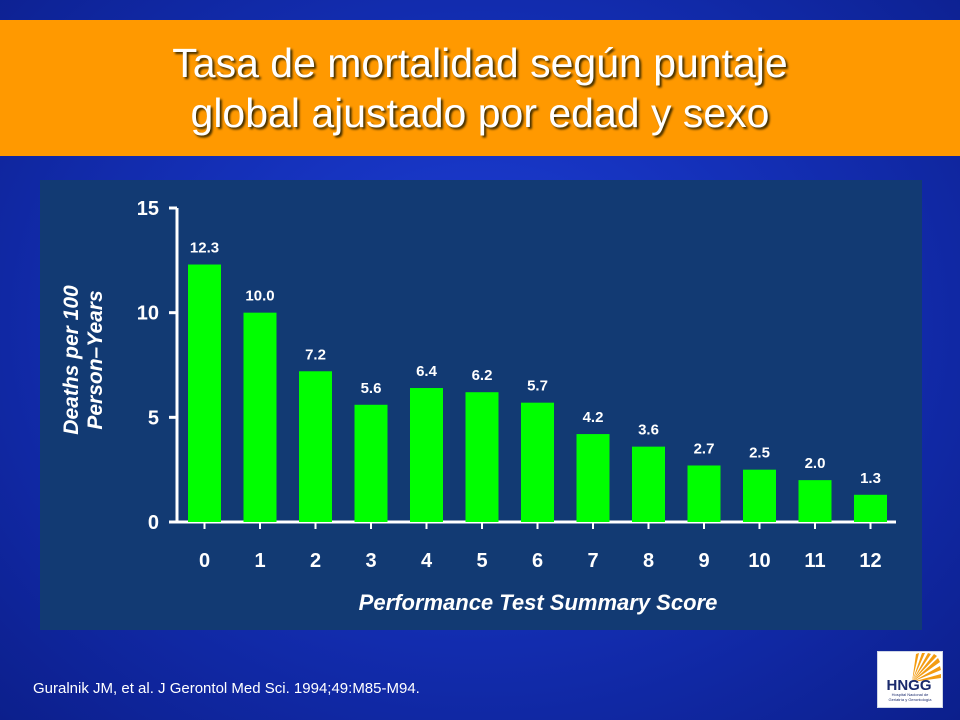  I want to click on data-label: 2.0, so click(815, 463).